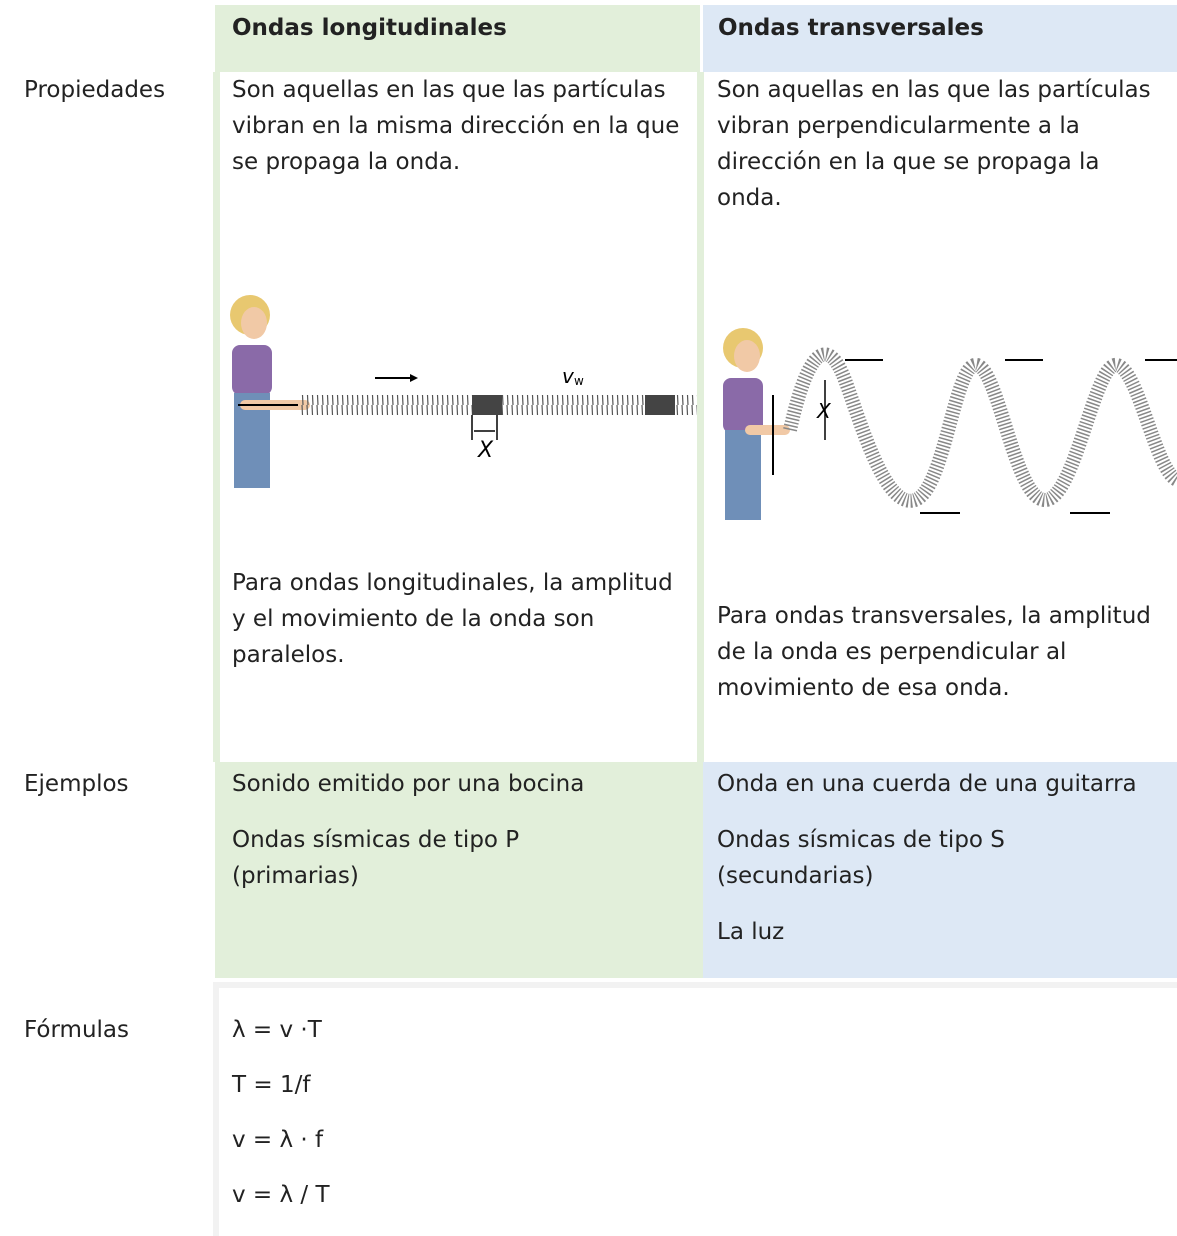 This screenshot has height=1236, width=1177. I want to click on velocity-subscript: w, so click(579, 381).